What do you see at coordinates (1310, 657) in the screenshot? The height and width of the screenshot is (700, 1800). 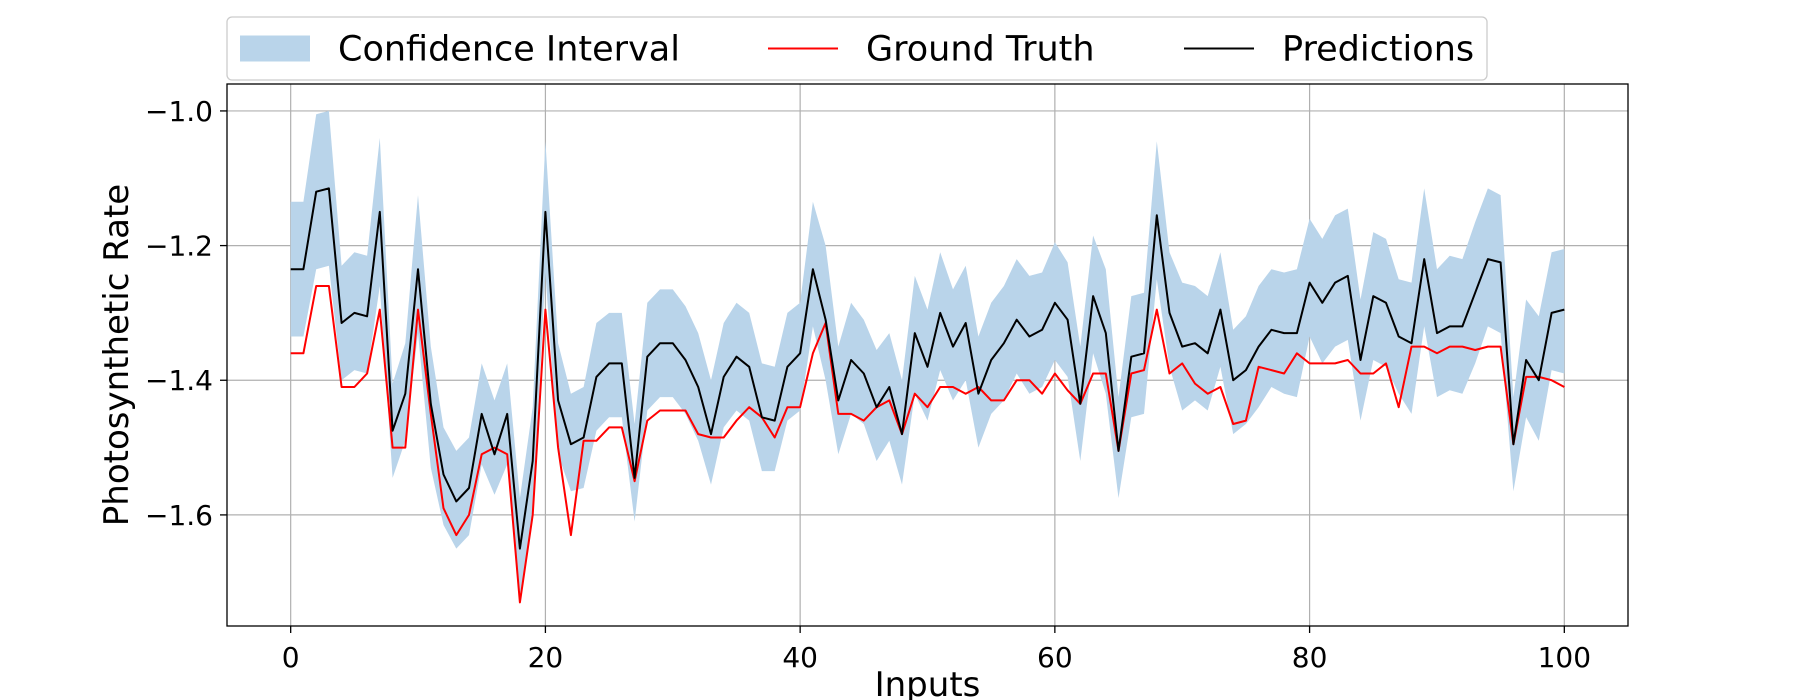 I see `x-tick-label: 80` at bounding box center [1310, 657].